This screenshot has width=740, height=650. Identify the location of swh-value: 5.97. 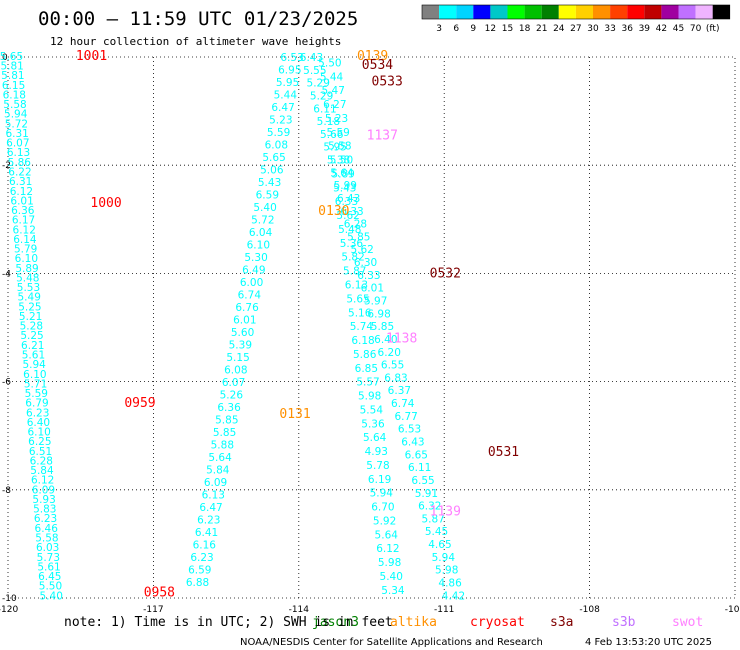
(375, 302).